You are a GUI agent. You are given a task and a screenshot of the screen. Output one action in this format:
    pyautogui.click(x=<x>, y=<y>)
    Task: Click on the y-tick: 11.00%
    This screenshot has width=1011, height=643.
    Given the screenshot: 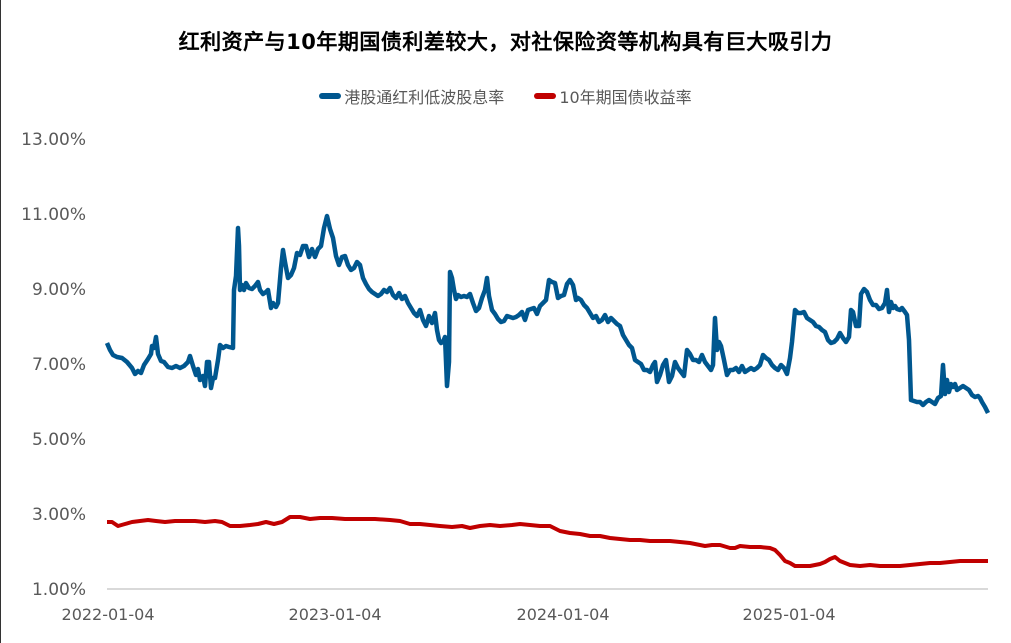 What is the action you would take?
    pyautogui.click(x=53, y=215)
    